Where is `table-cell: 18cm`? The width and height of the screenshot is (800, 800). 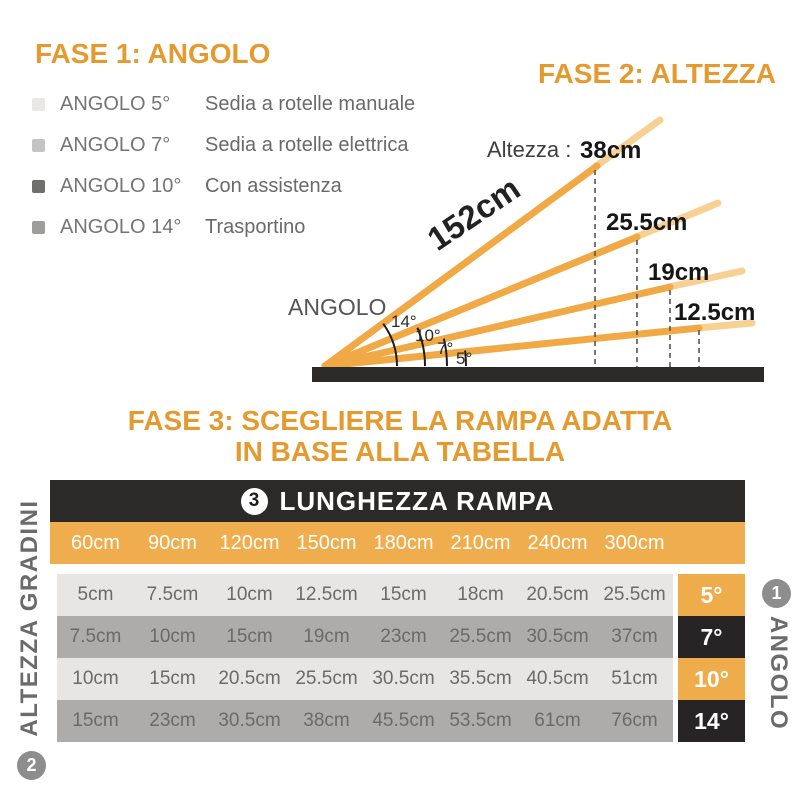
table-cell: 18cm is located at coordinates (480, 594).